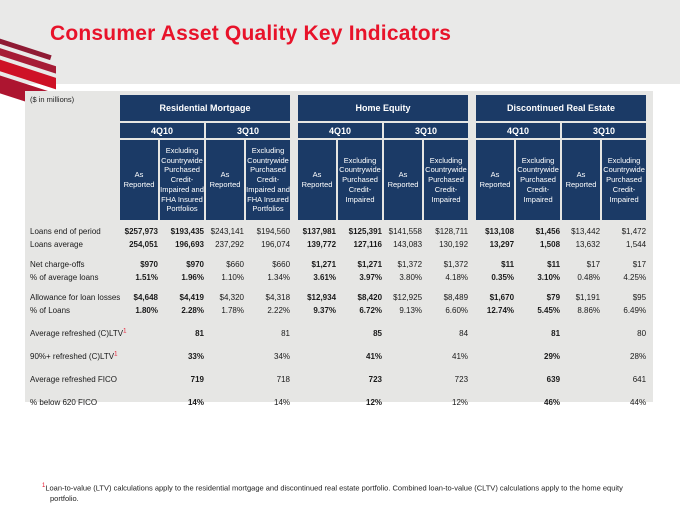  Describe the element at coordinates (550, 244) in the screenshot. I see `cell: 1,508` at that location.